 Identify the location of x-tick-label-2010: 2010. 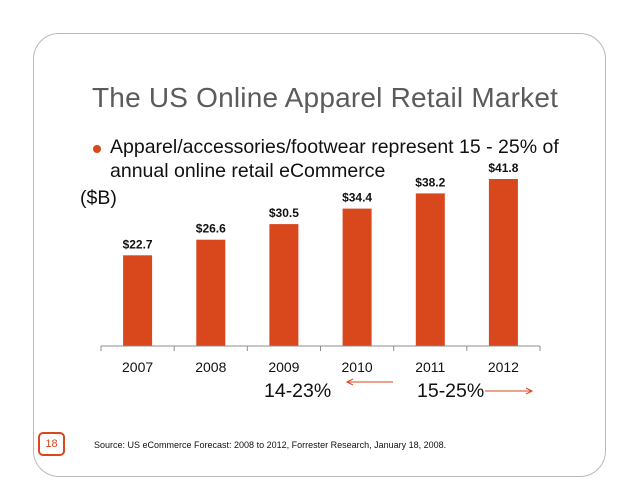
(357, 367).